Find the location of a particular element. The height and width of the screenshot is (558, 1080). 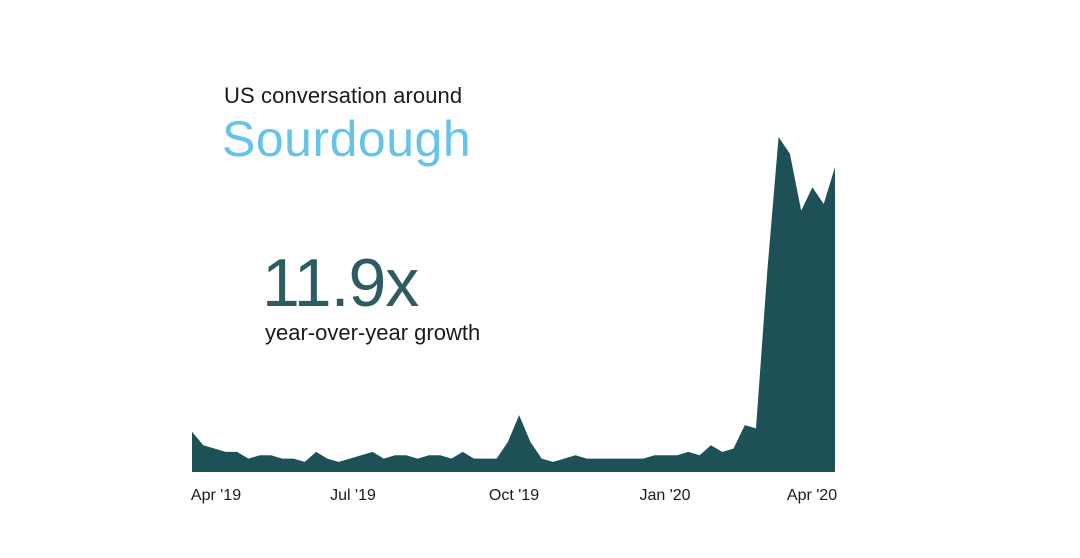

x-tick-label: Apr '19 is located at coordinates (216, 495).